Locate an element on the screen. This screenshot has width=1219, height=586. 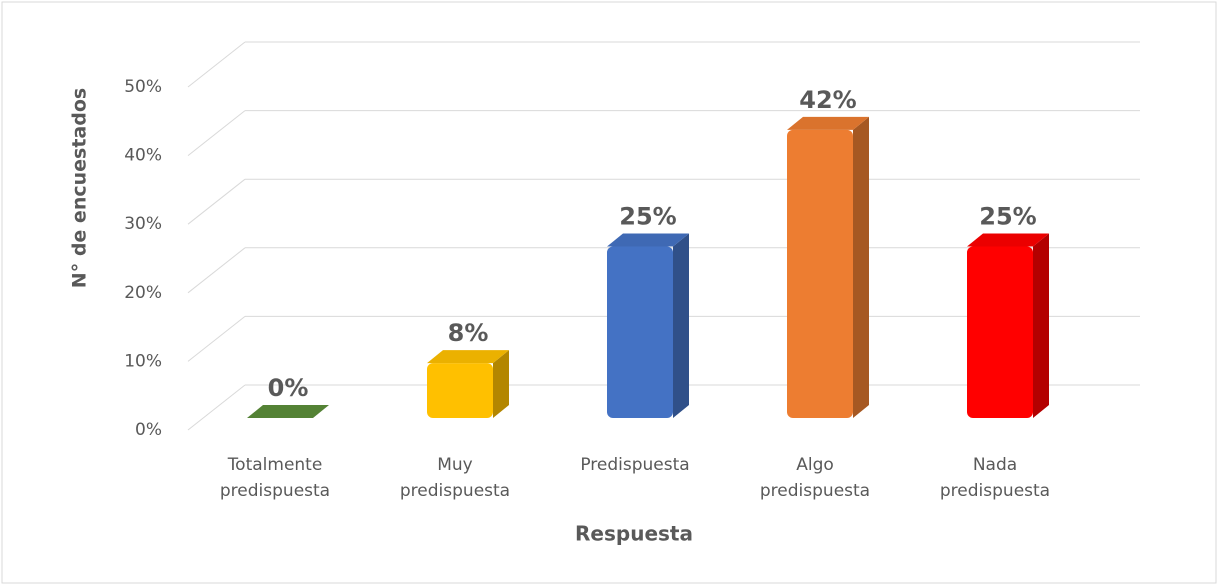
y-tick-label: 0% is located at coordinates (148, 430).